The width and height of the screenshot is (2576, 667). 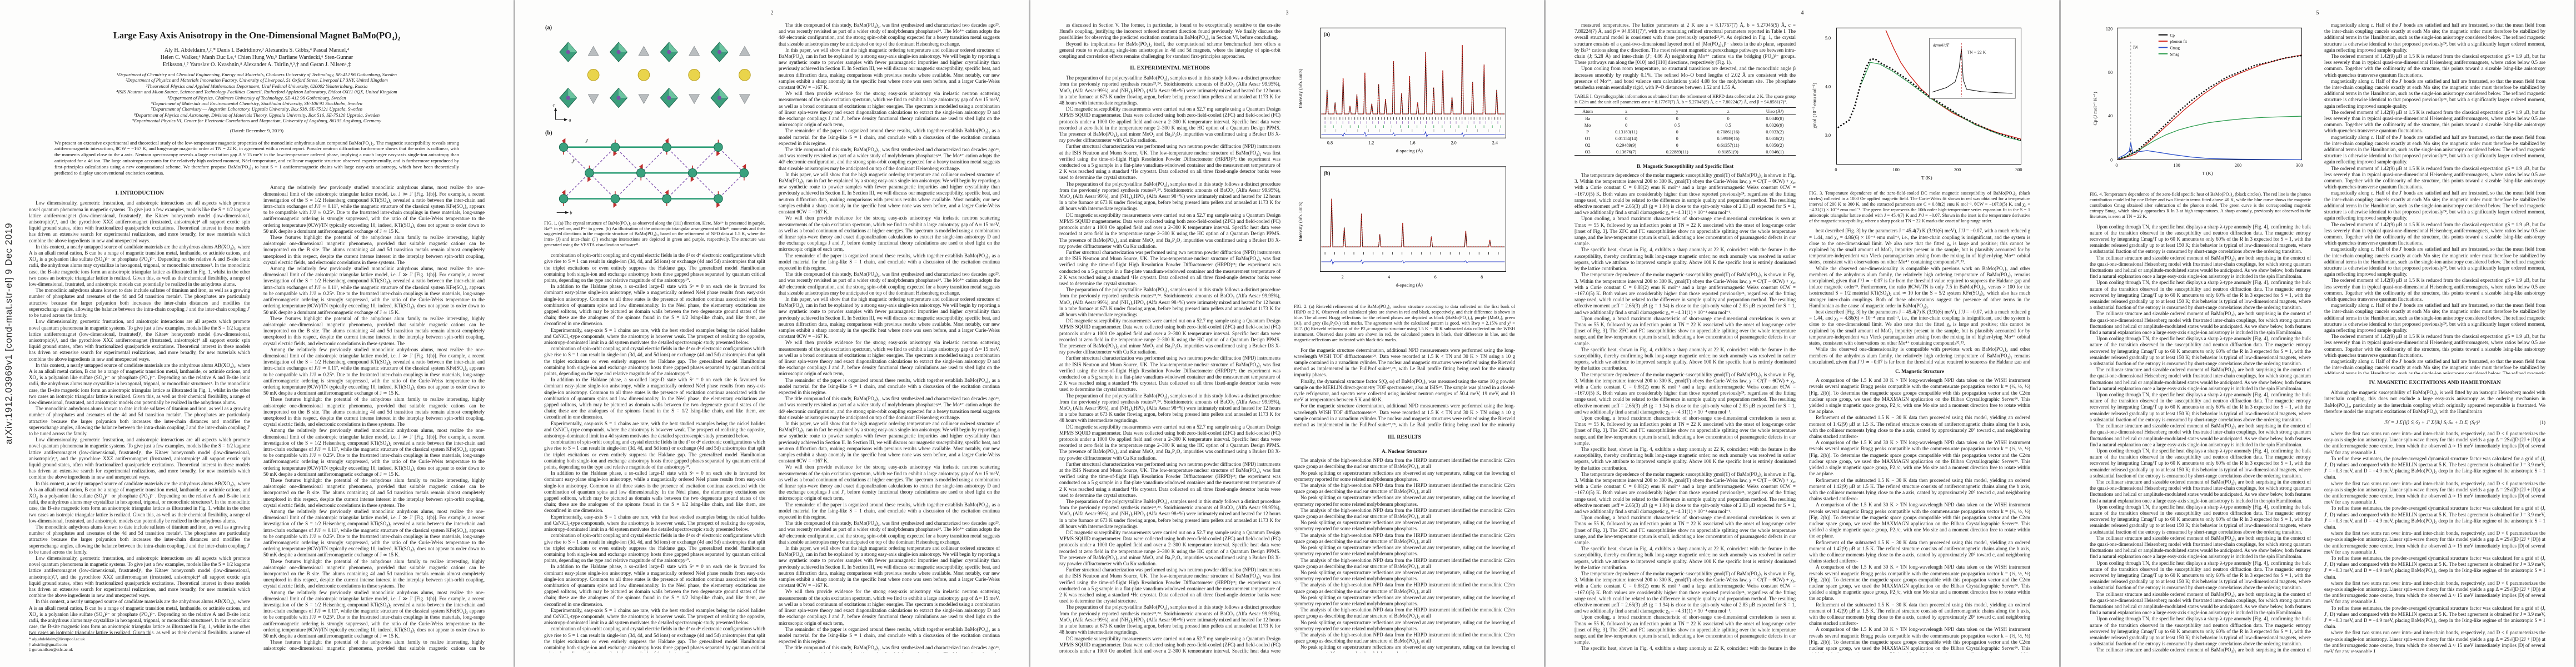 I want to click on section-heading-results: III. RESULTS, so click(x=1404, y=437).